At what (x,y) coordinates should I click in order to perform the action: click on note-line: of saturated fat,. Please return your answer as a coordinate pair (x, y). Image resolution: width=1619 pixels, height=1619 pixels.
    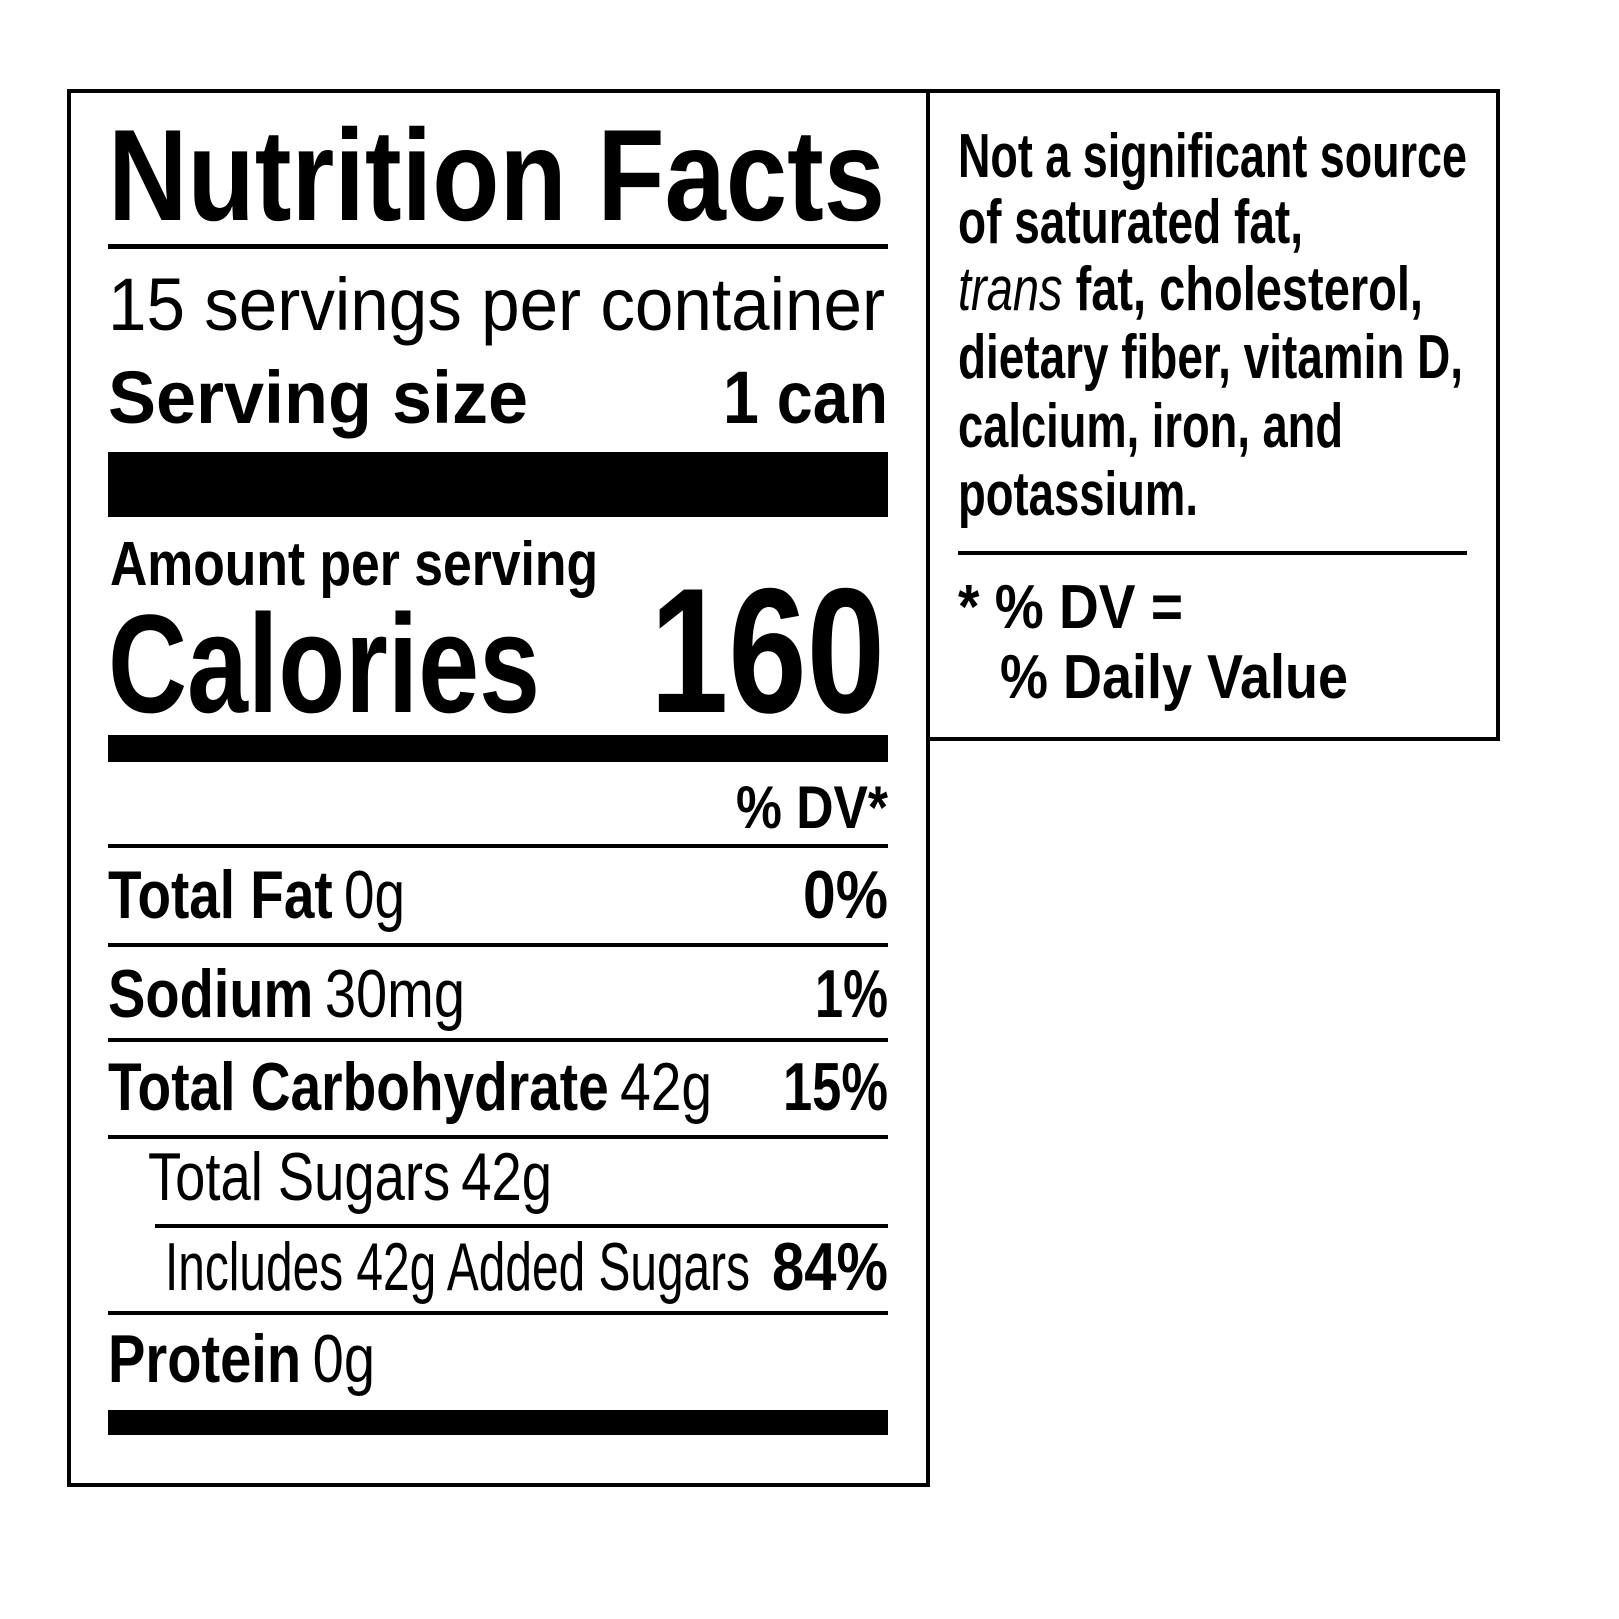
    Looking at the image, I should click on (1130, 222).